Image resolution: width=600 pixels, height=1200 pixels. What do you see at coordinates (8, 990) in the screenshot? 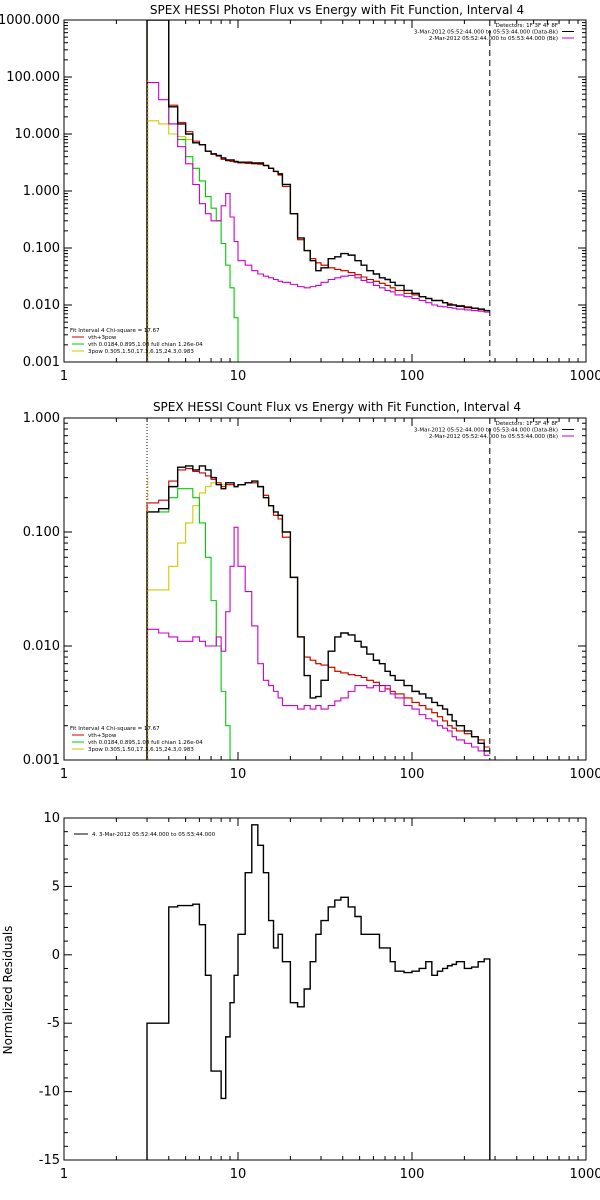
I see `y-axis-label: Normalized Residuals` at bounding box center [8, 990].